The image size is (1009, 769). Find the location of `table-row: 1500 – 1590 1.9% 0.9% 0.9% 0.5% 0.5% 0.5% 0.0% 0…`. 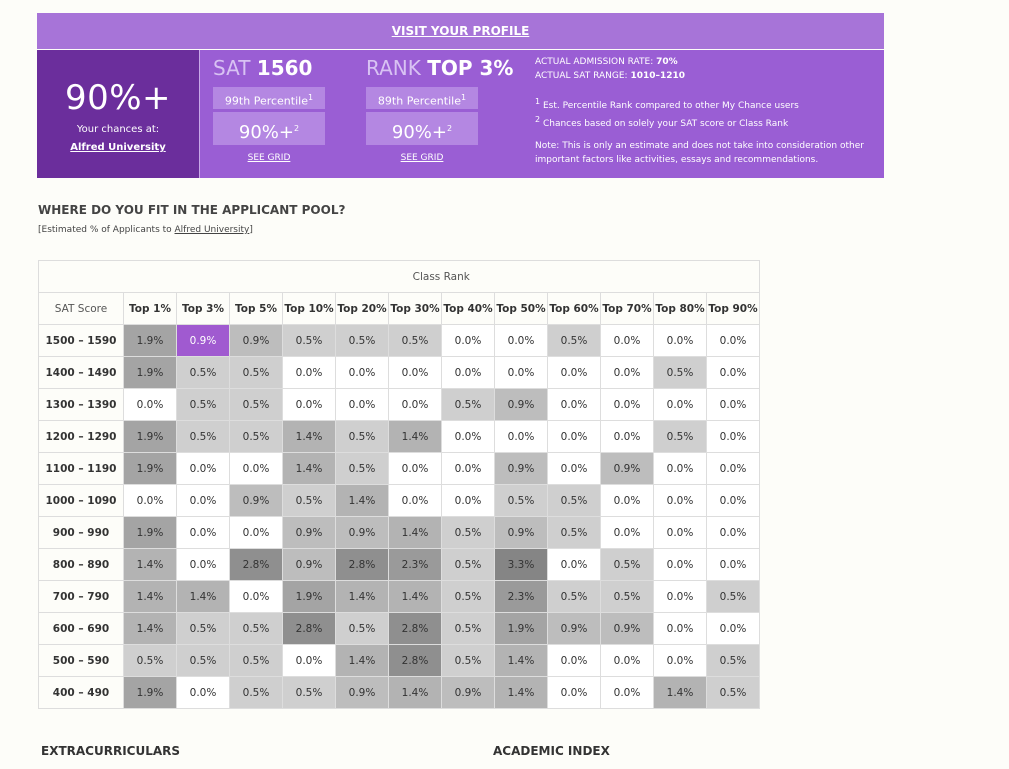

table-row: 1500 – 1590 1.9% 0.9% 0.9% 0.5% 0.5% 0.5% 0.0% 0… is located at coordinates (399, 340).